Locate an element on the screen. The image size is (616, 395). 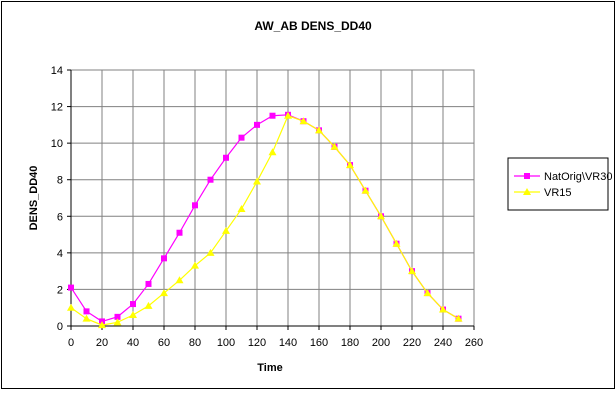
y-tick-label: 14 is located at coordinates (57, 71).